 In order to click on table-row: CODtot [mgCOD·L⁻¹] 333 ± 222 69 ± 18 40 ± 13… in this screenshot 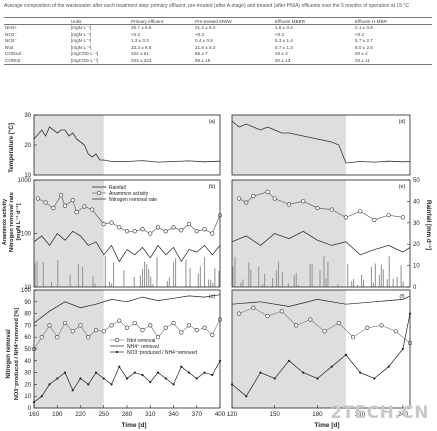, I will do `click(218, 61)`.